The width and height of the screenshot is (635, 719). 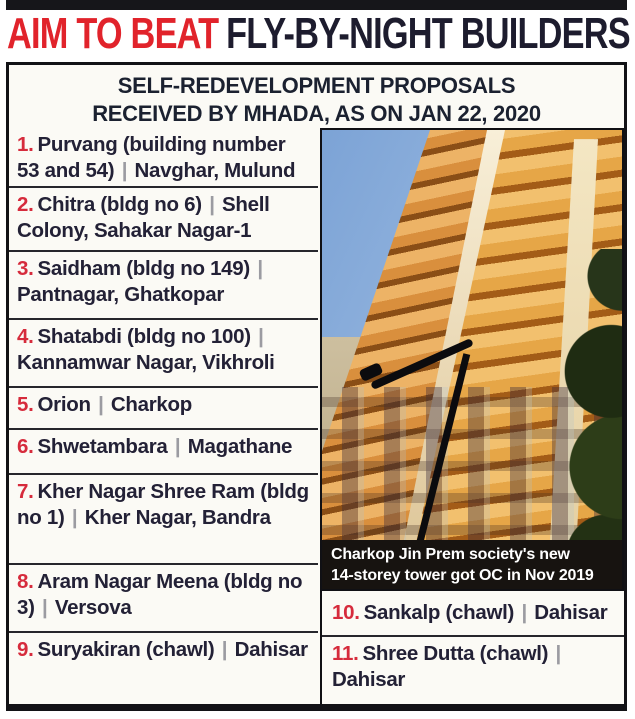 What do you see at coordinates (25, 491) in the screenshot?
I see `item-number: 7.` at bounding box center [25, 491].